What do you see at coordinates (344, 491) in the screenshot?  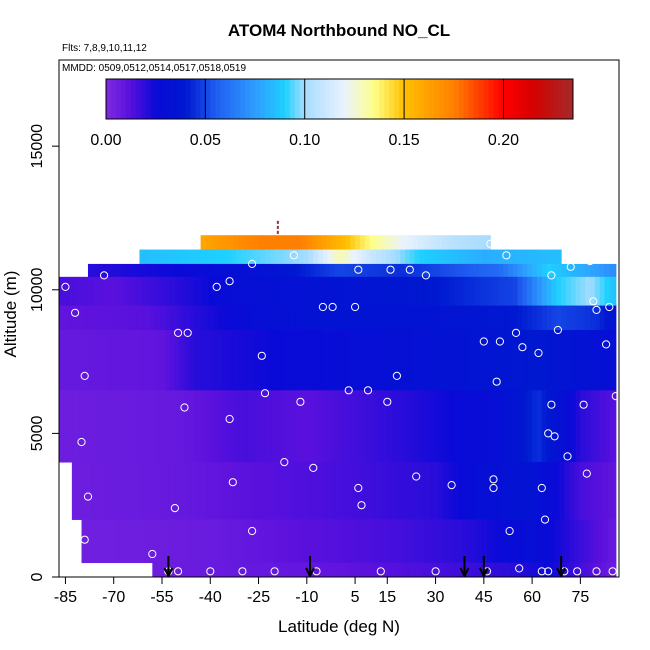 I see `heat-layer` at bounding box center [344, 491].